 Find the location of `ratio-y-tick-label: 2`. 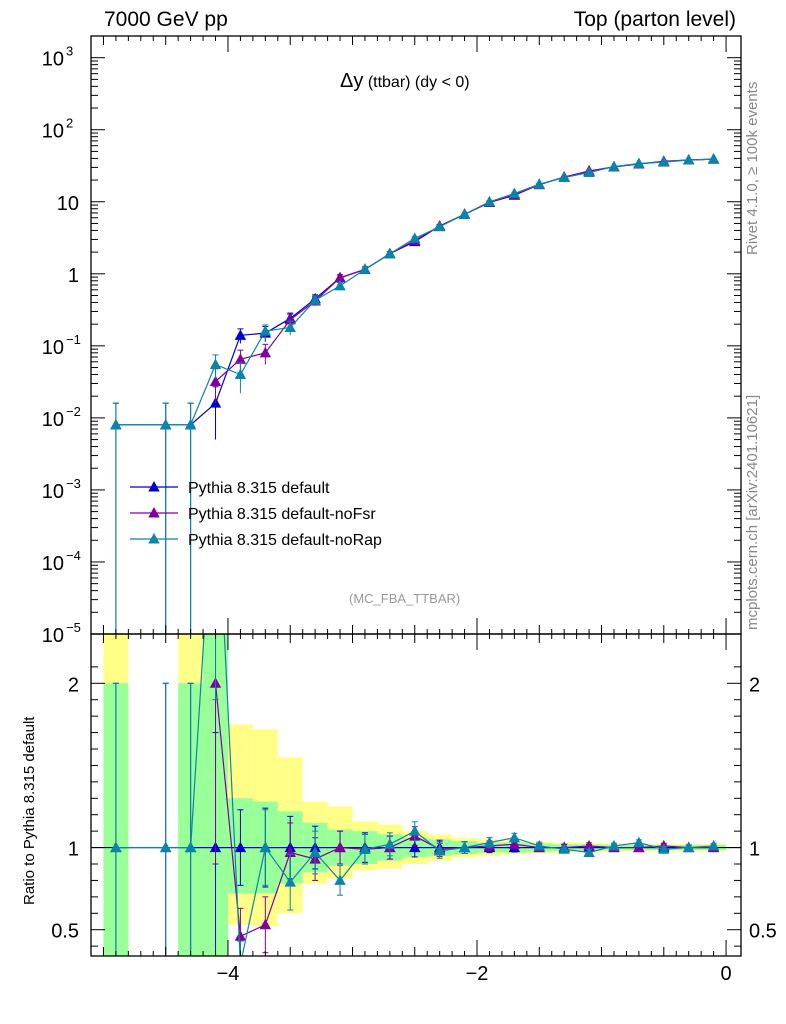

ratio-y-tick-label: 2 is located at coordinates (73, 685).